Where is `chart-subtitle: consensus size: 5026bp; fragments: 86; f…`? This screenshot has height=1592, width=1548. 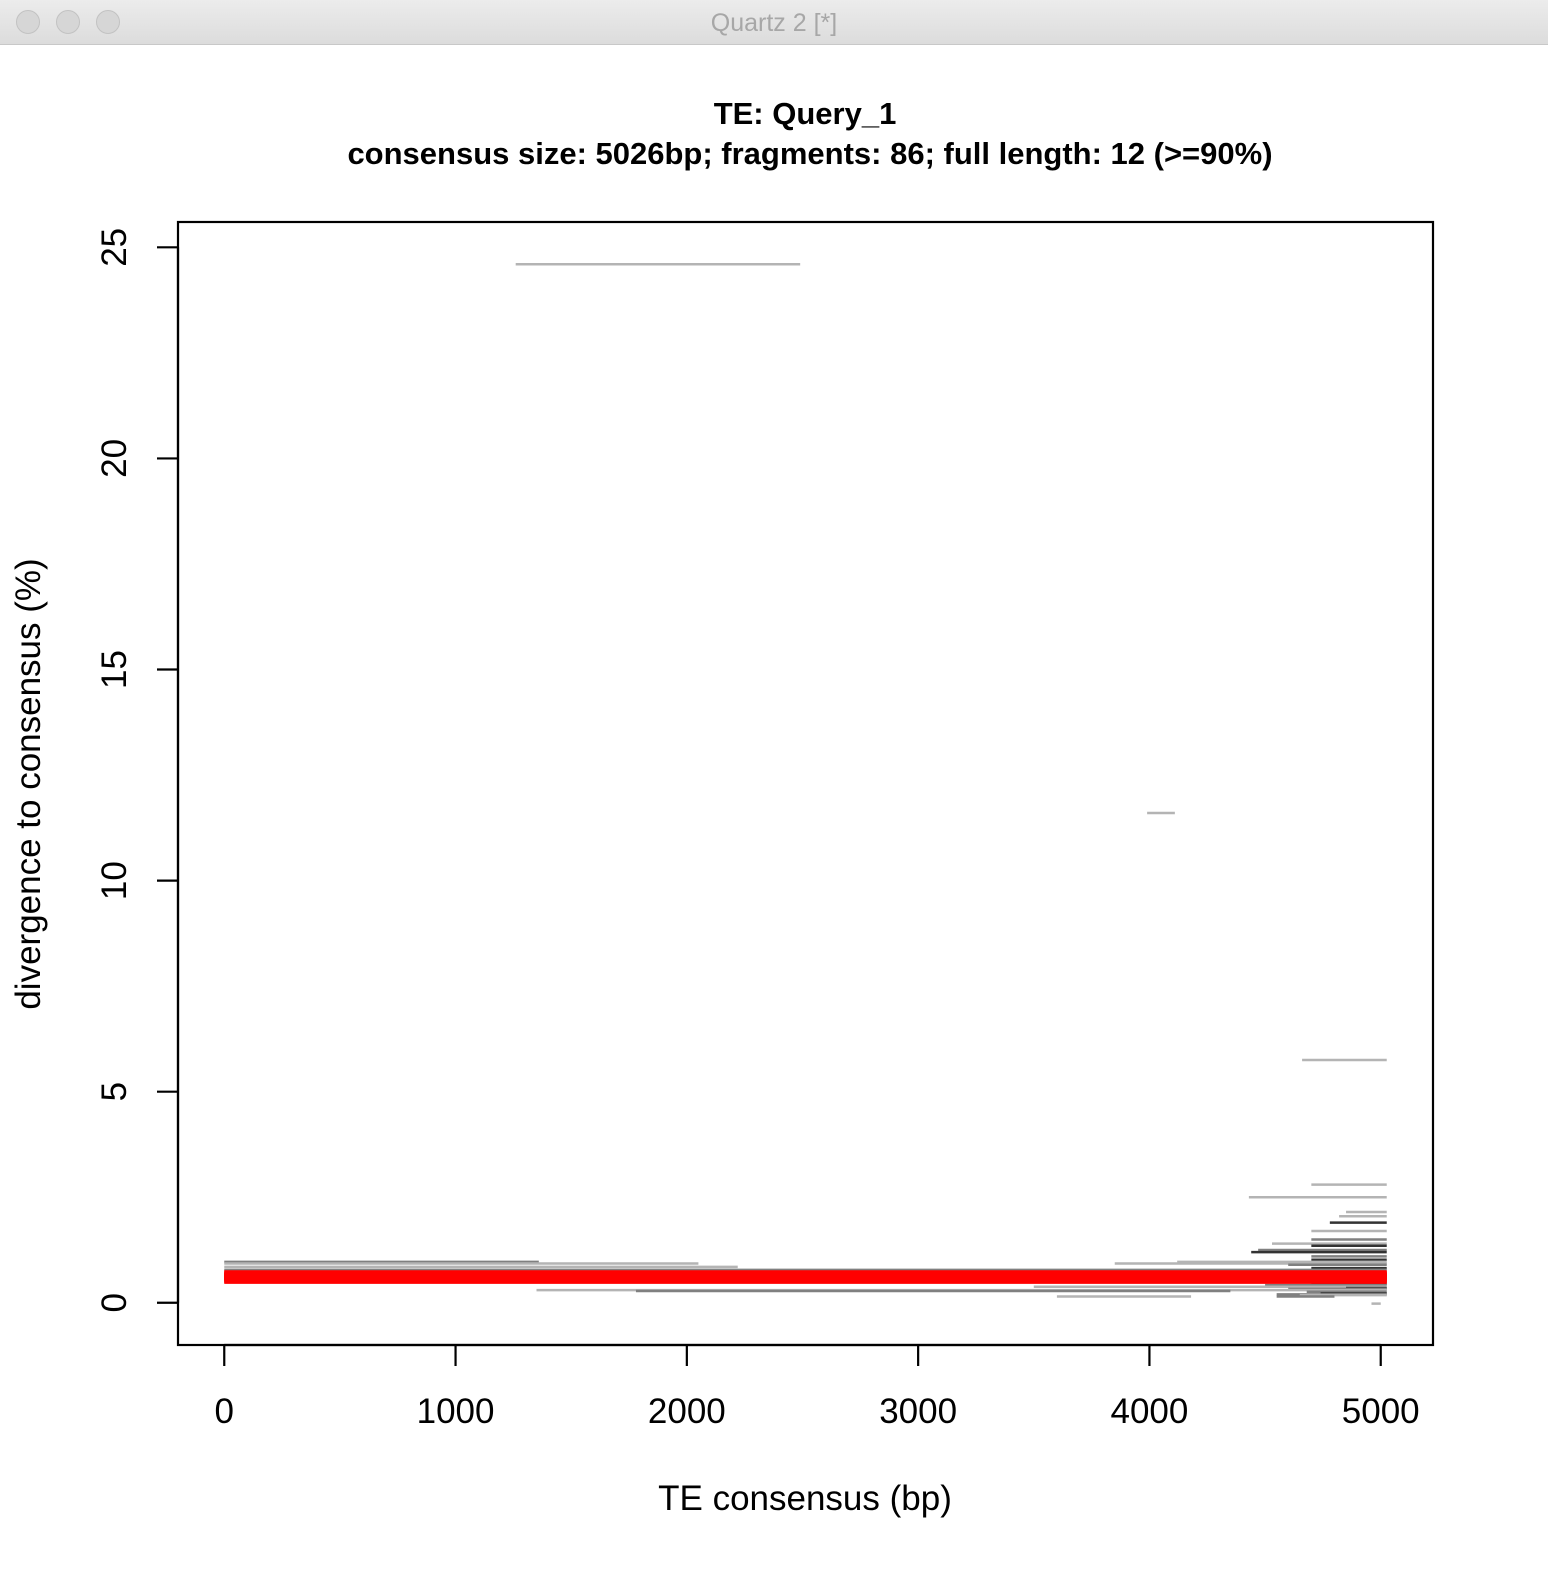
chart-subtitle: consensus size: 5026bp; fragments: 86; f… is located at coordinates (809, 153).